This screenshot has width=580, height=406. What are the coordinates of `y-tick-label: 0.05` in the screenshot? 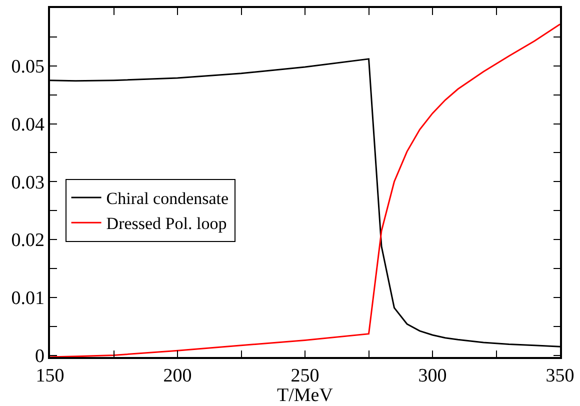 It's located at (27, 67).